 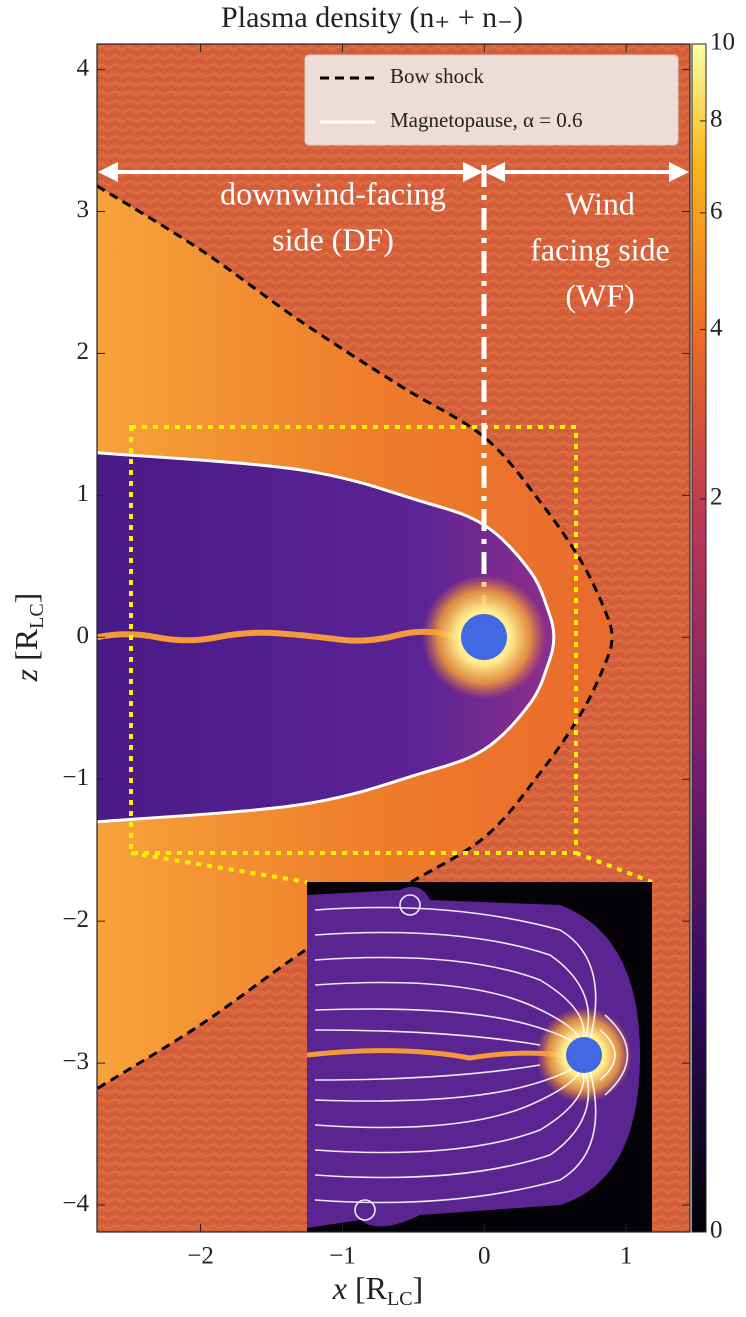 I want to click on y-axis-label: z [RLC], so click(x=27, y=638).